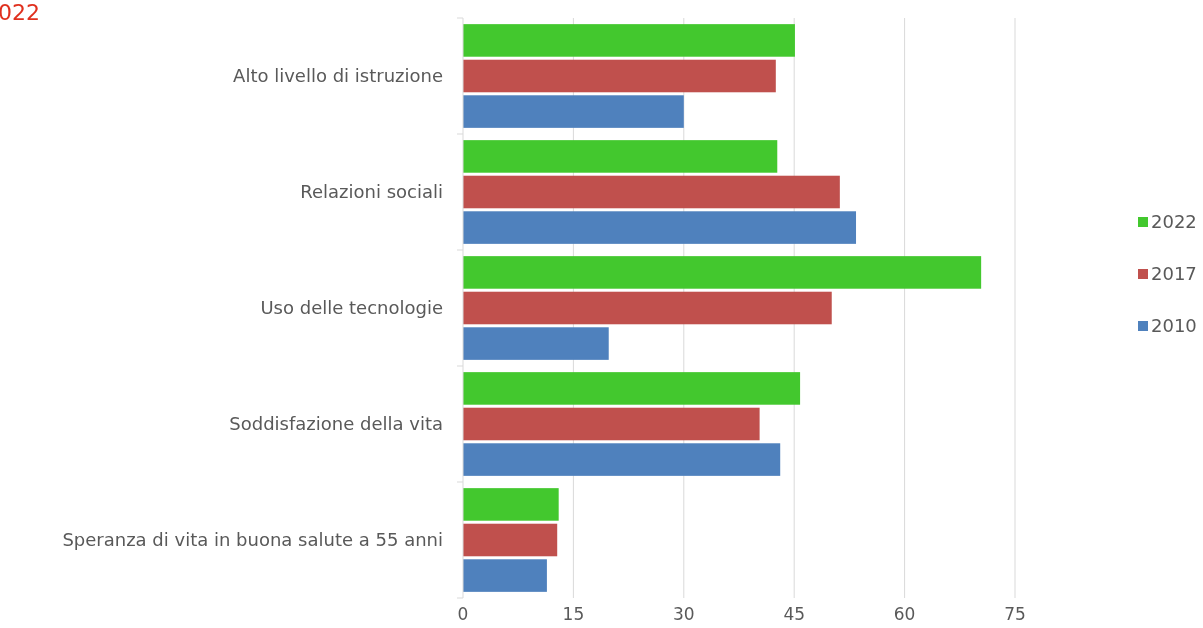 The height and width of the screenshot is (628, 1203). I want to click on x-tick-label: 45, so click(794, 614).